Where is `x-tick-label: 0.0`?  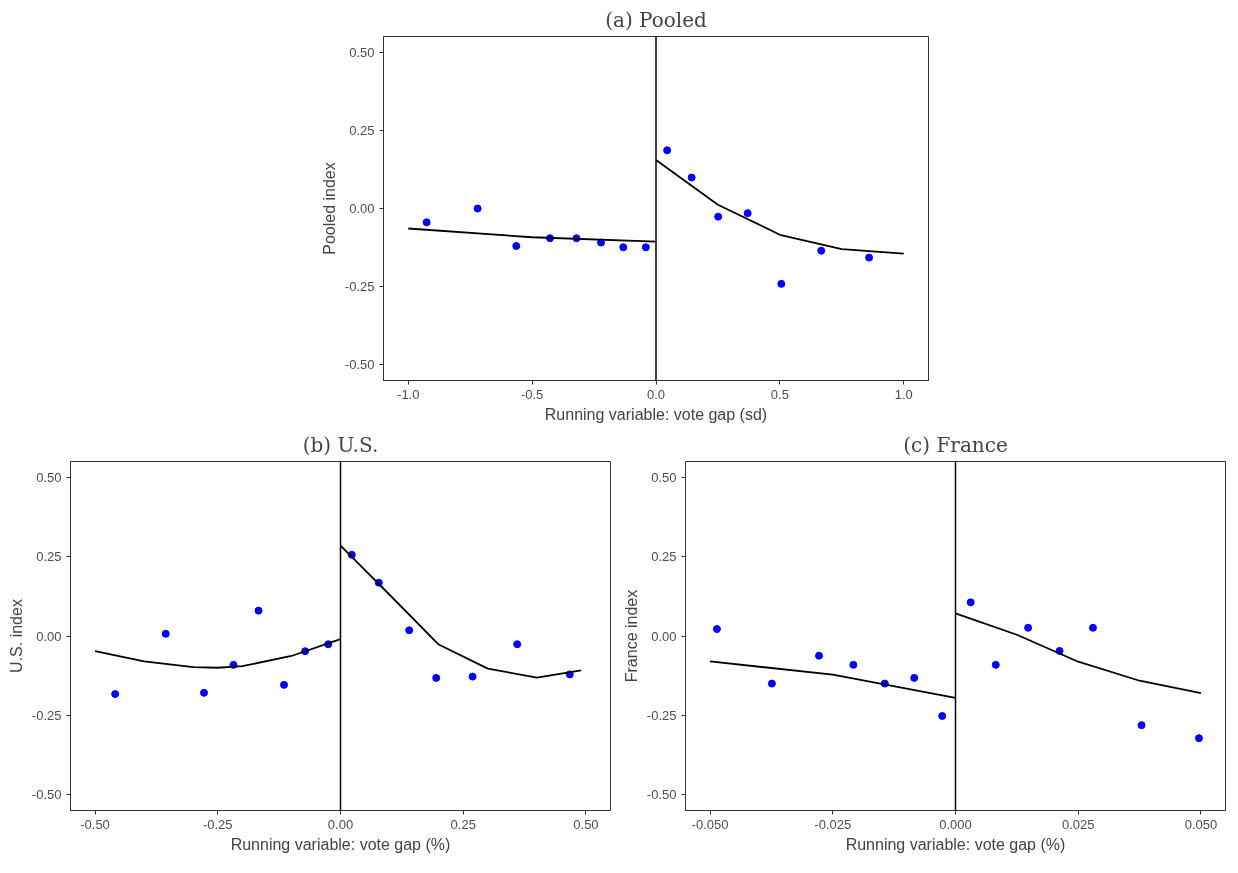 x-tick-label: 0.0 is located at coordinates (656, 394).